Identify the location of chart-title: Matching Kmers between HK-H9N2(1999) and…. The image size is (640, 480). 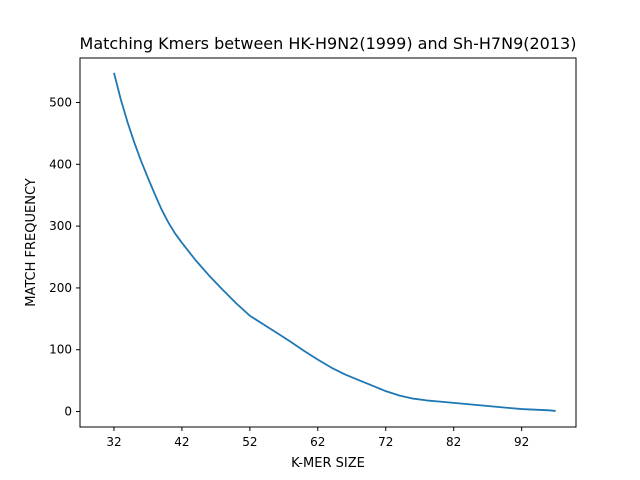
(328, 43).